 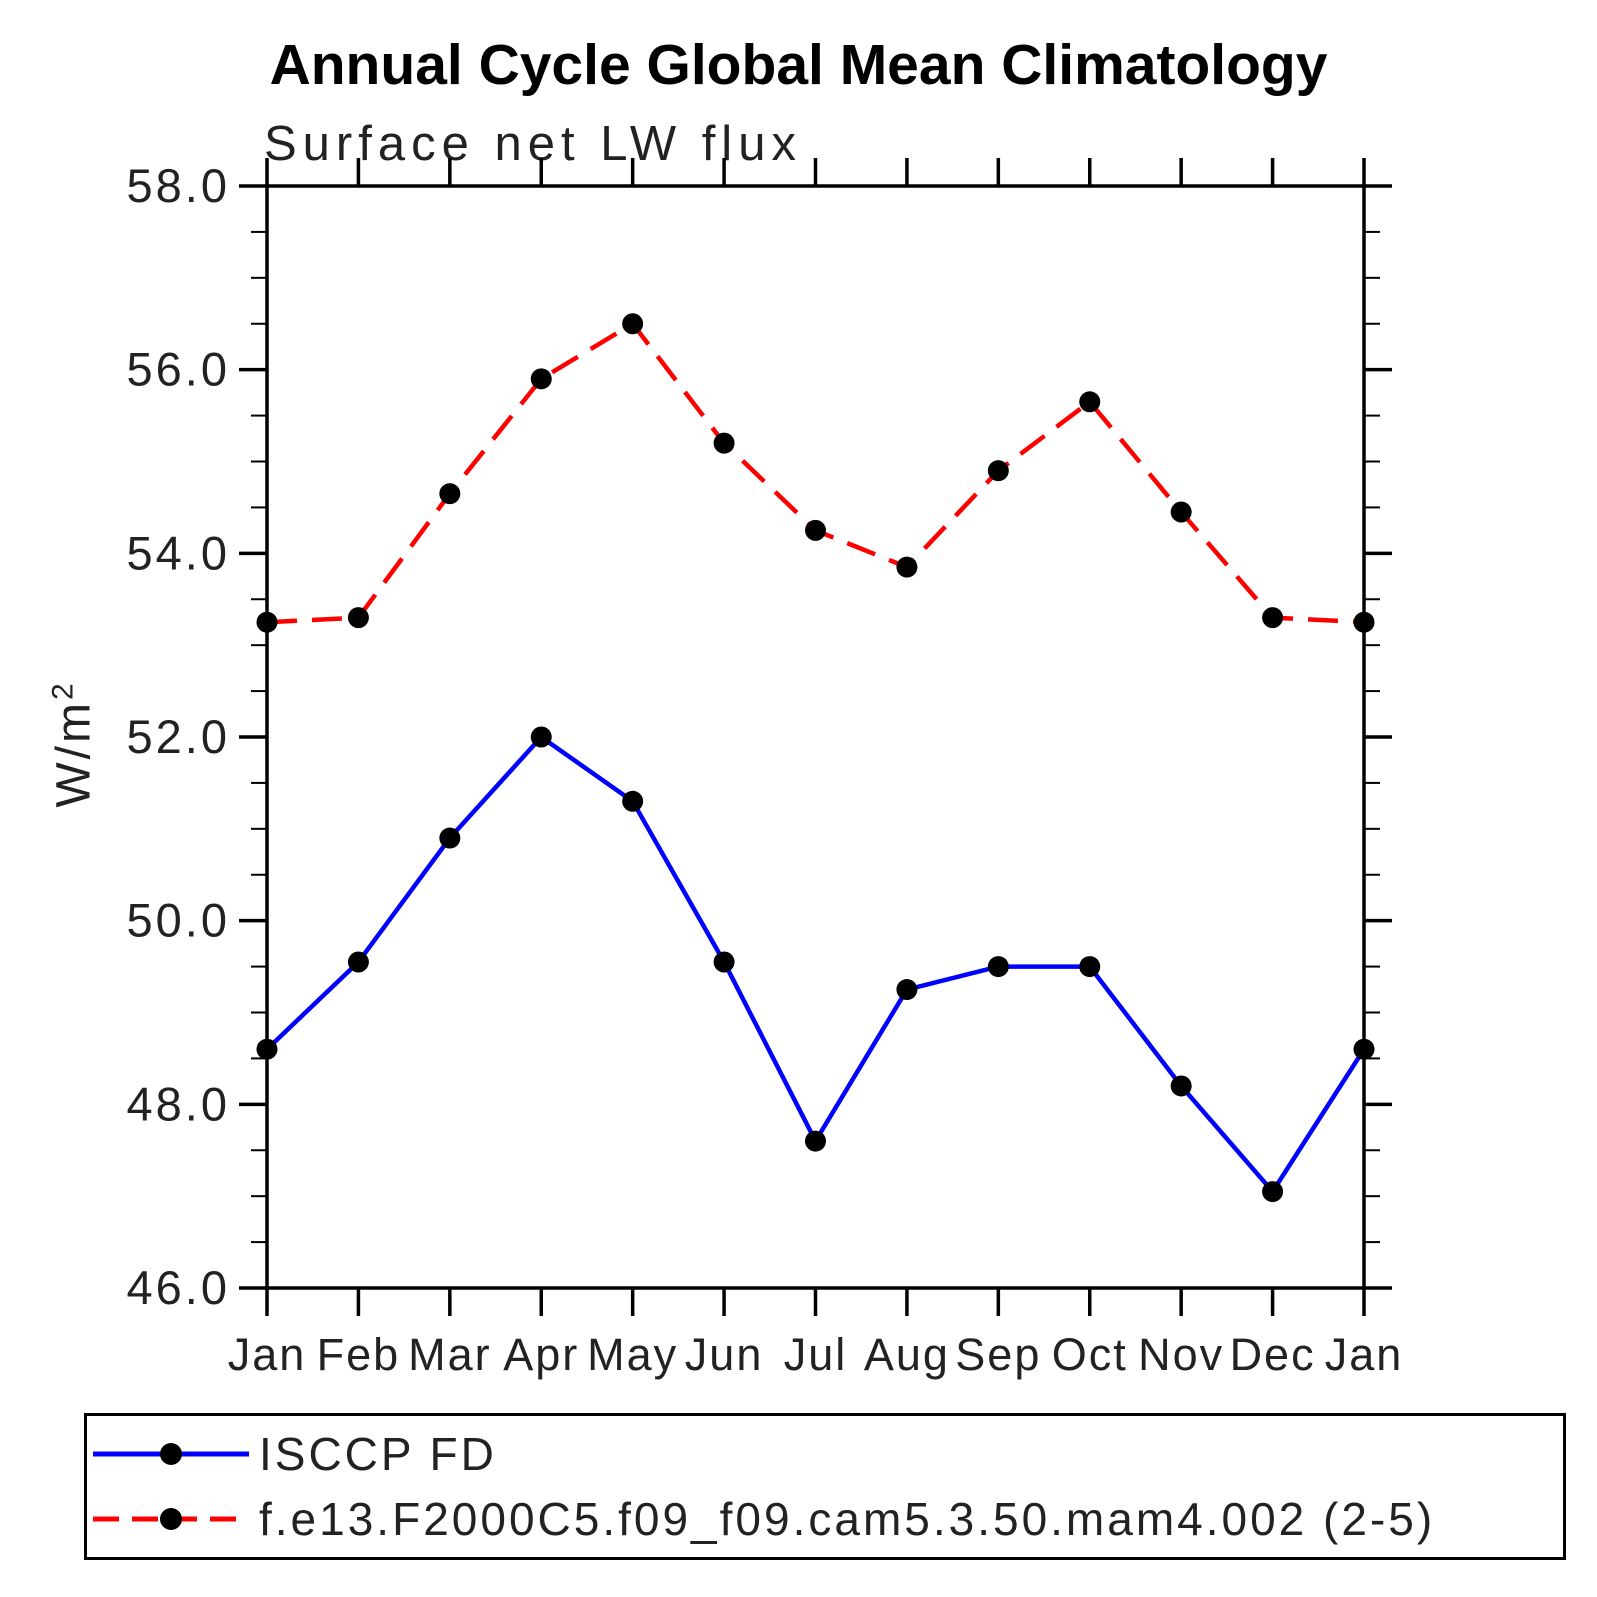 I want to click on x-tick-label: Jun, so click(x=724, y=1354).